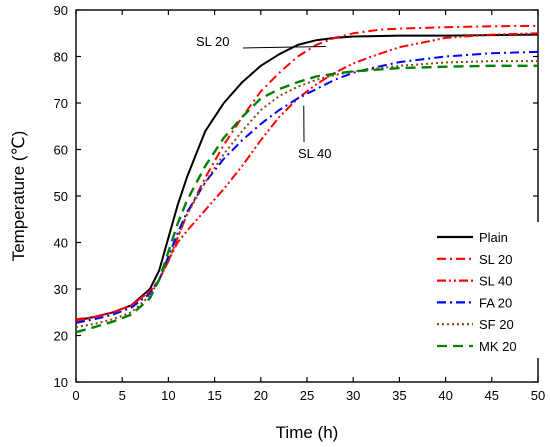  Describe the element at coordinates (492, 395) in the screenshot. I see `x-tick-label: 45` at that location.